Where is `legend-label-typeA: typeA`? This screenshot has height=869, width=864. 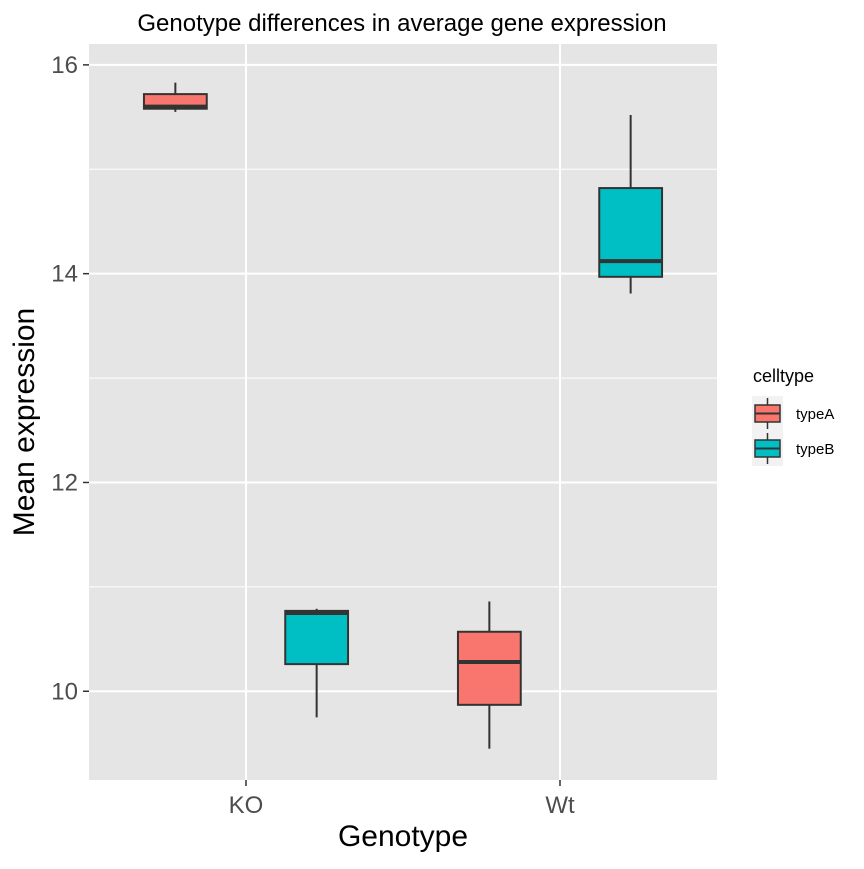 legend-label-typeA: typeA is located at coordinates (815, 414).